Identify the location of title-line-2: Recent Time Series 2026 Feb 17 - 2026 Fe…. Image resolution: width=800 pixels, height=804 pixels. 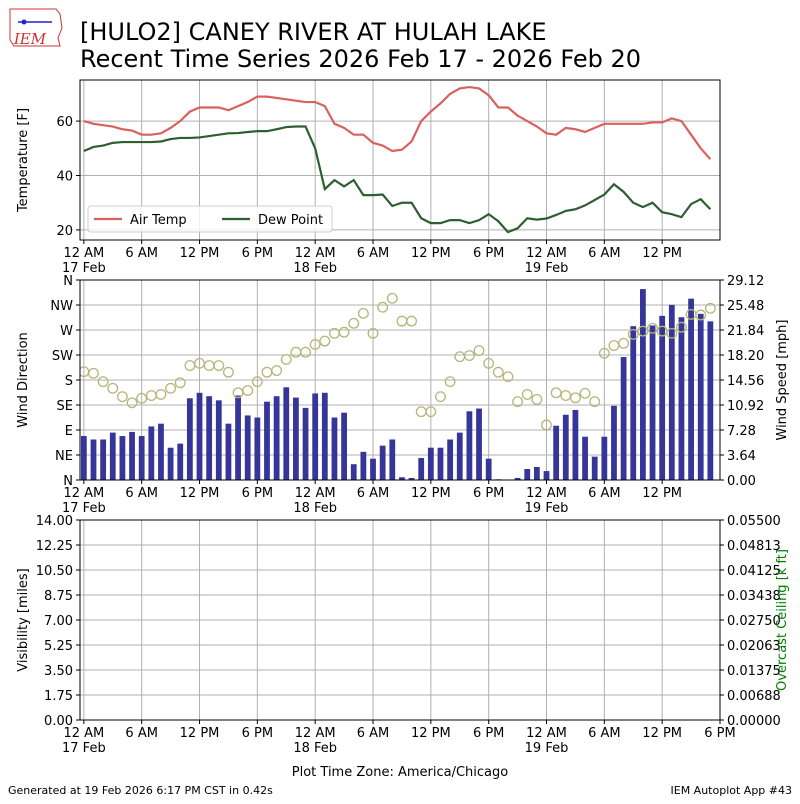
(360, 59).